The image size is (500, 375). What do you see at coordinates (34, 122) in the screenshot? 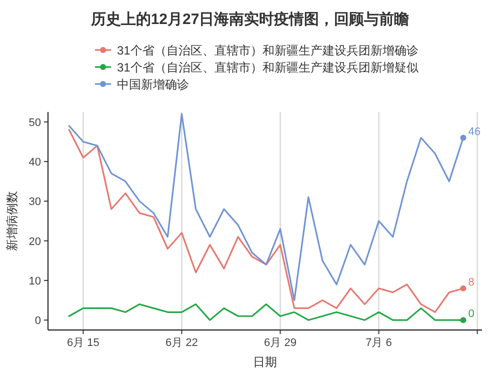
I see `y-tick-label: 50` at bounding box center [34, 122].